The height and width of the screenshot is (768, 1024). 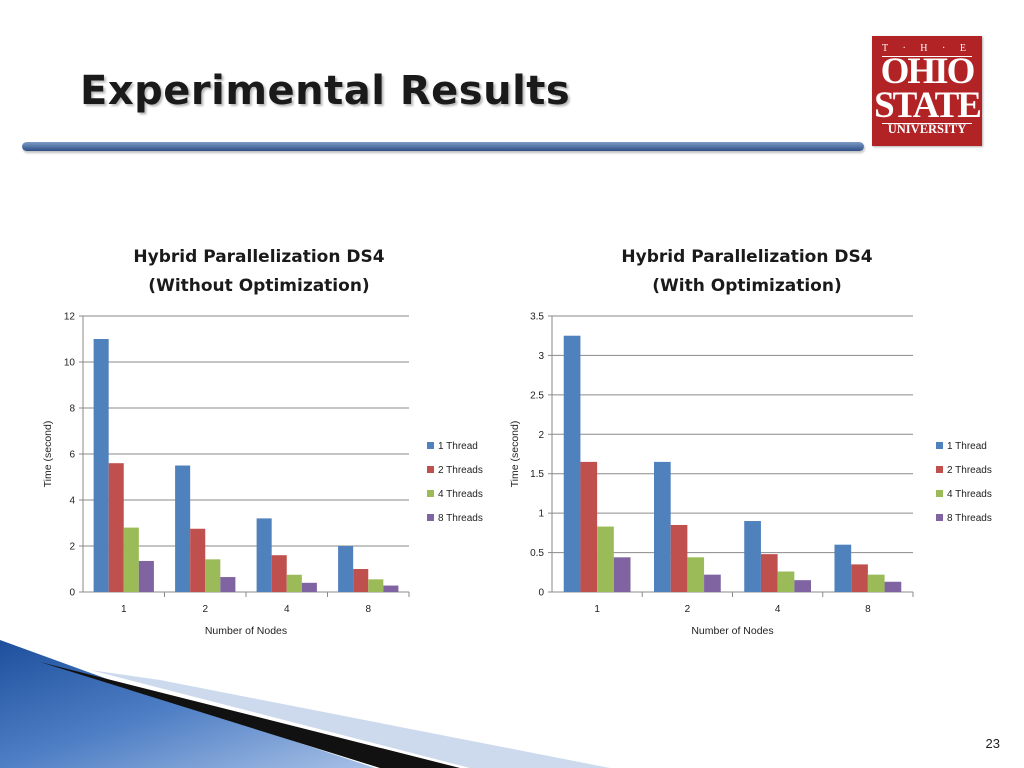 What do you see at coordinates (992, 743) in the screenshot?
I see `page-number: 23` at bounding box center [992, 743].